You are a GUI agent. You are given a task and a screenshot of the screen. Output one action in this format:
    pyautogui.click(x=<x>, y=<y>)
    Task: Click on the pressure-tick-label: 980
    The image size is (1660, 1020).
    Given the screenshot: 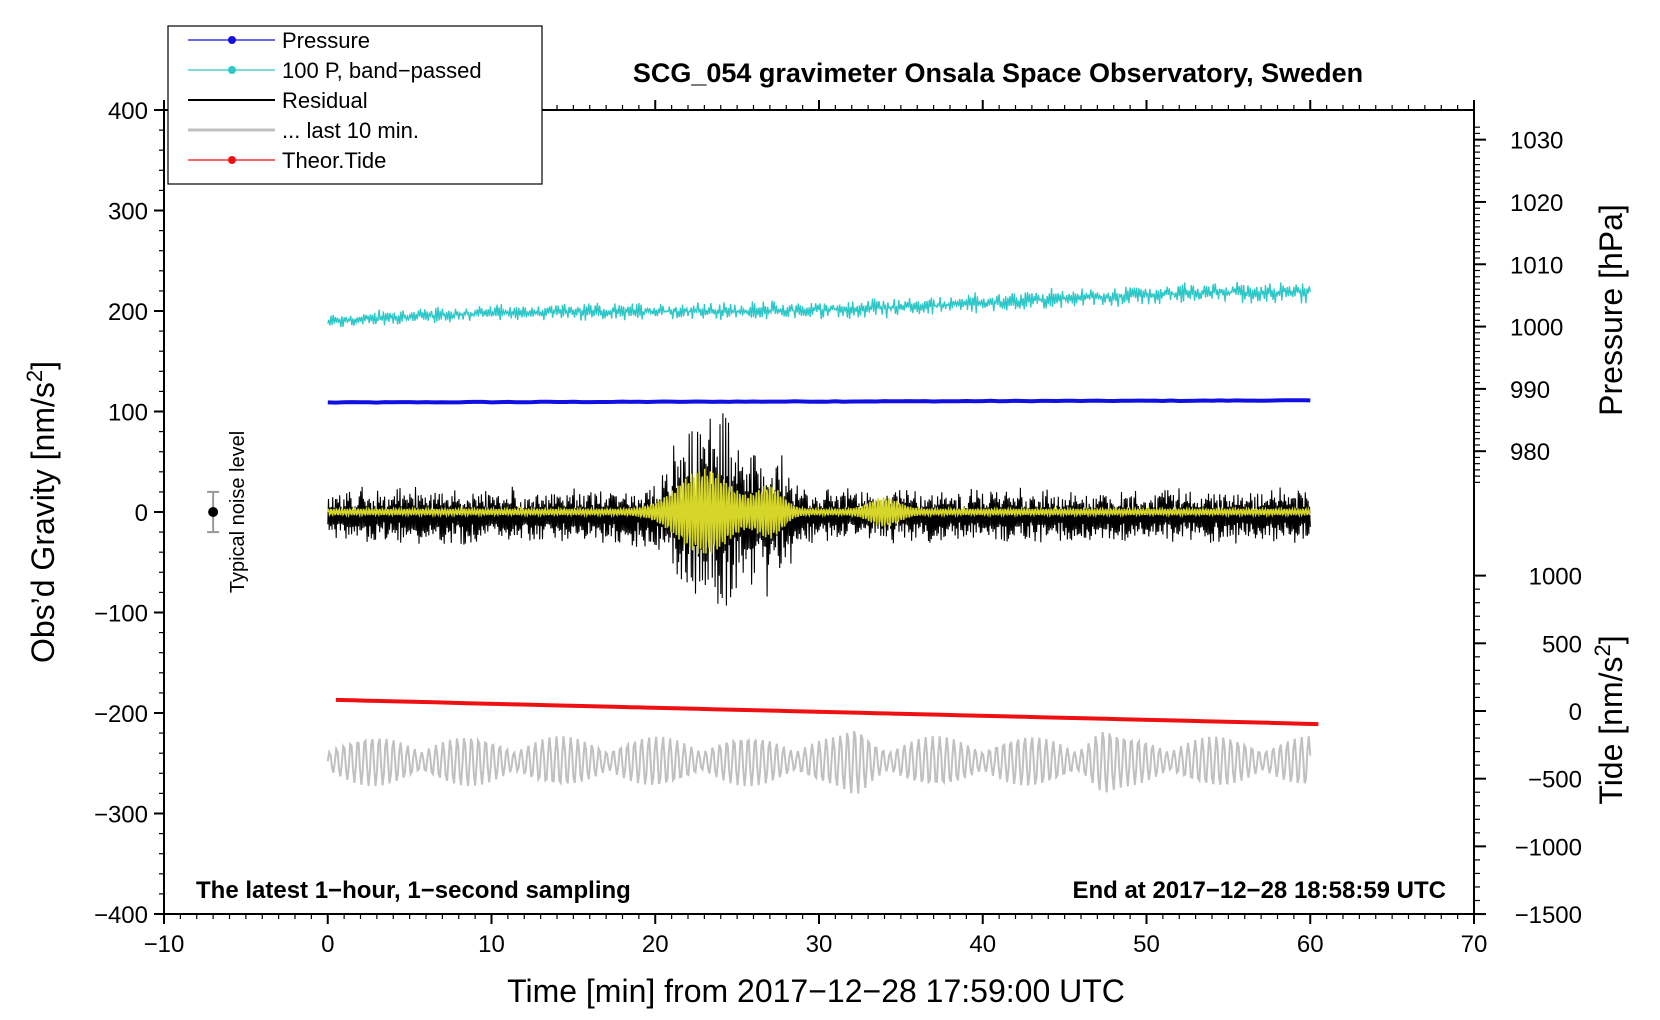 What is the action you would take?
    pyautogui.click(x=1530, y=452)
    